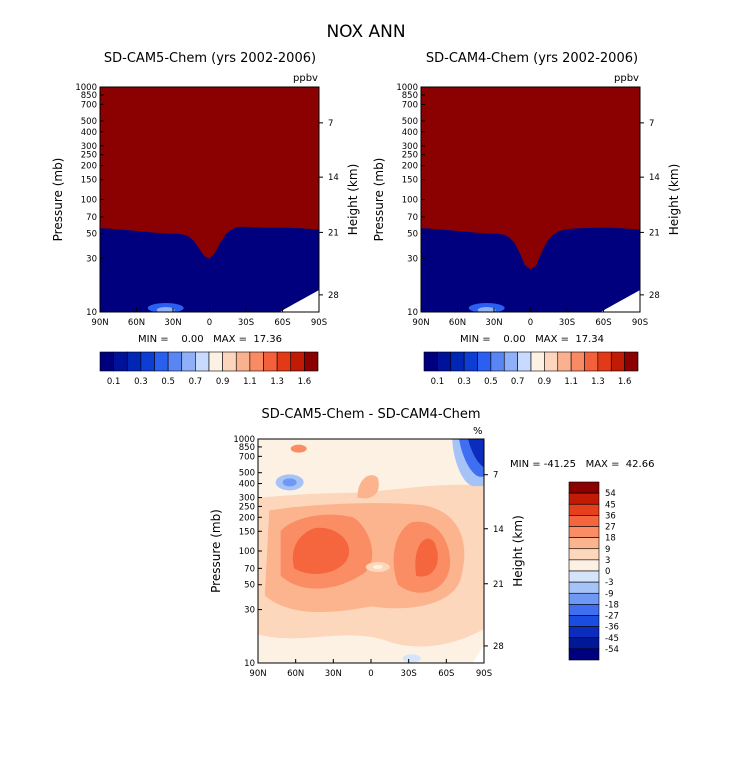  What do you see at coordinates (582, 464) in the screenshot?
I see `panel-diff-stats: MIN = -41.25 MAX = 42.66` at bounding box center [582, 464].